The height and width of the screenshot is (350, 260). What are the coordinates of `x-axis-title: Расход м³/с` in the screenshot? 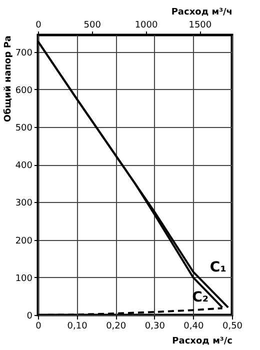 It's located at (202, 341).